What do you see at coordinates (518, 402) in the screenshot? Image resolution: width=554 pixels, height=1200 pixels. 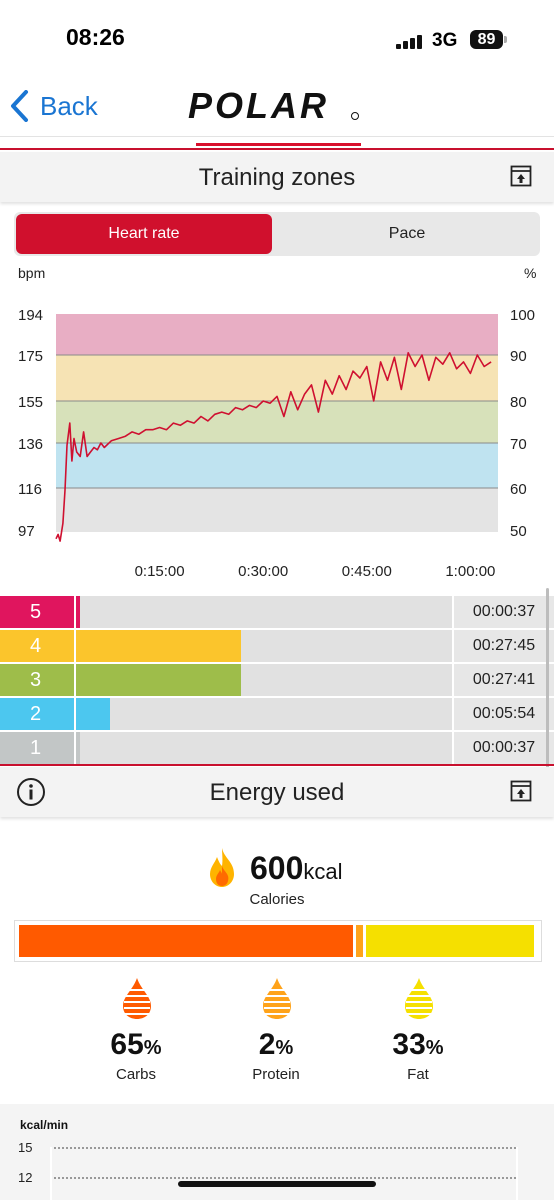 I see `y-tick-label-right: 80` at bounding box center [518, 402].